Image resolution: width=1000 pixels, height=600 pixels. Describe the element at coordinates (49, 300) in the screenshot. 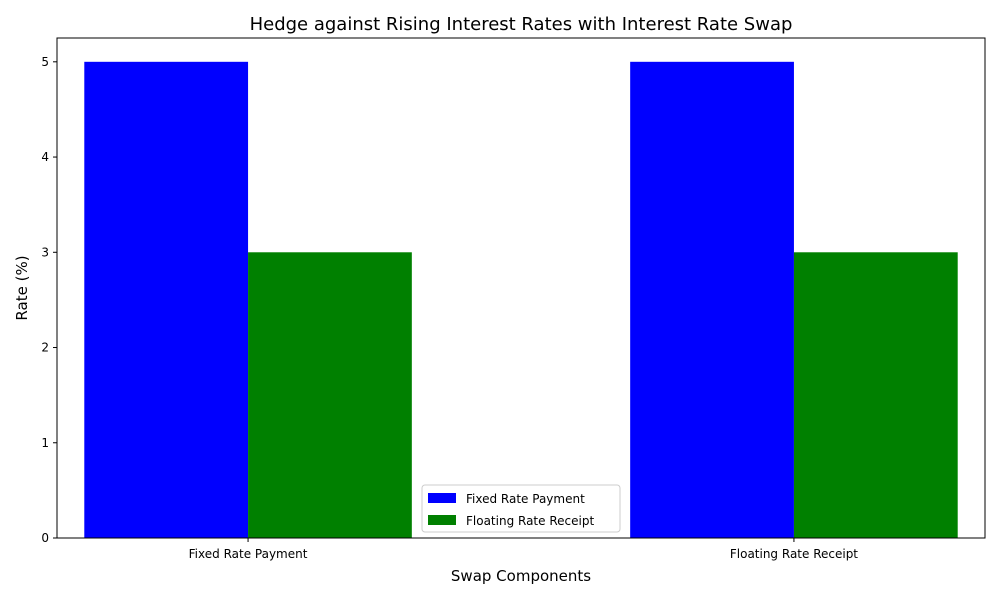

I see `y-axis: 0 1 2 3 4 5` at that location.